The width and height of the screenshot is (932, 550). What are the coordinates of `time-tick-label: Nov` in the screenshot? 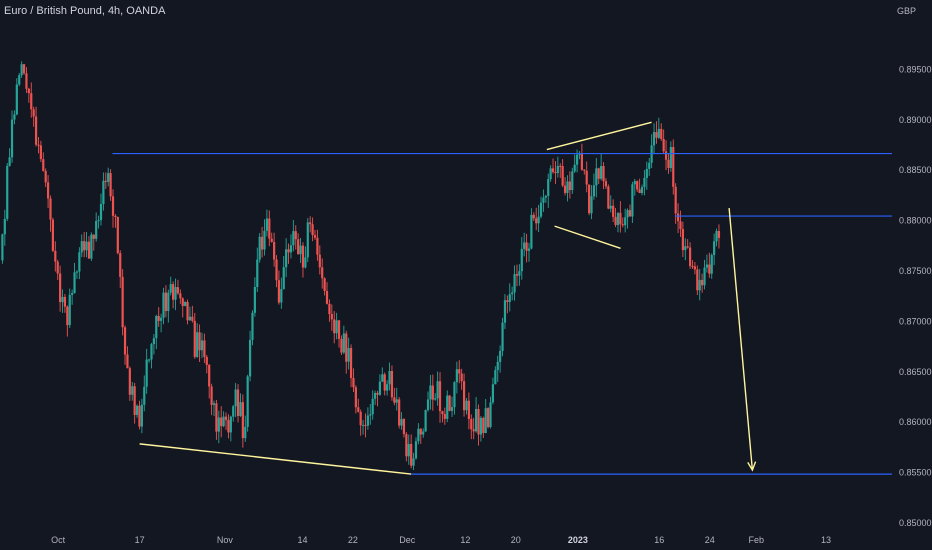 It's located at (225, 540).